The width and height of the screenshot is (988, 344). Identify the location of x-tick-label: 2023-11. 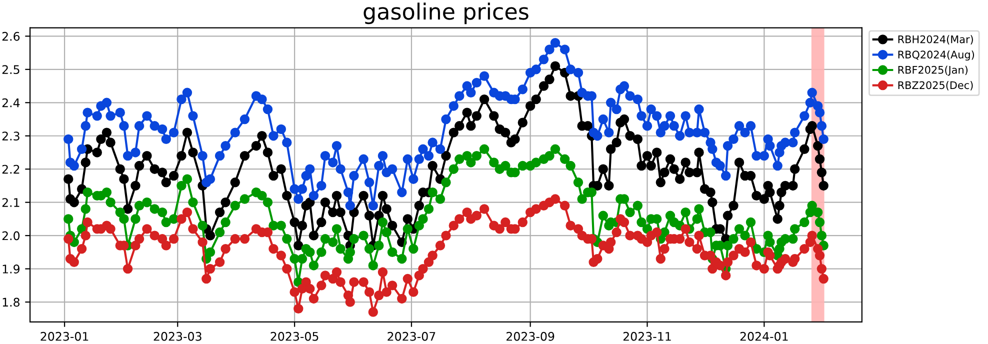
(647, 336).